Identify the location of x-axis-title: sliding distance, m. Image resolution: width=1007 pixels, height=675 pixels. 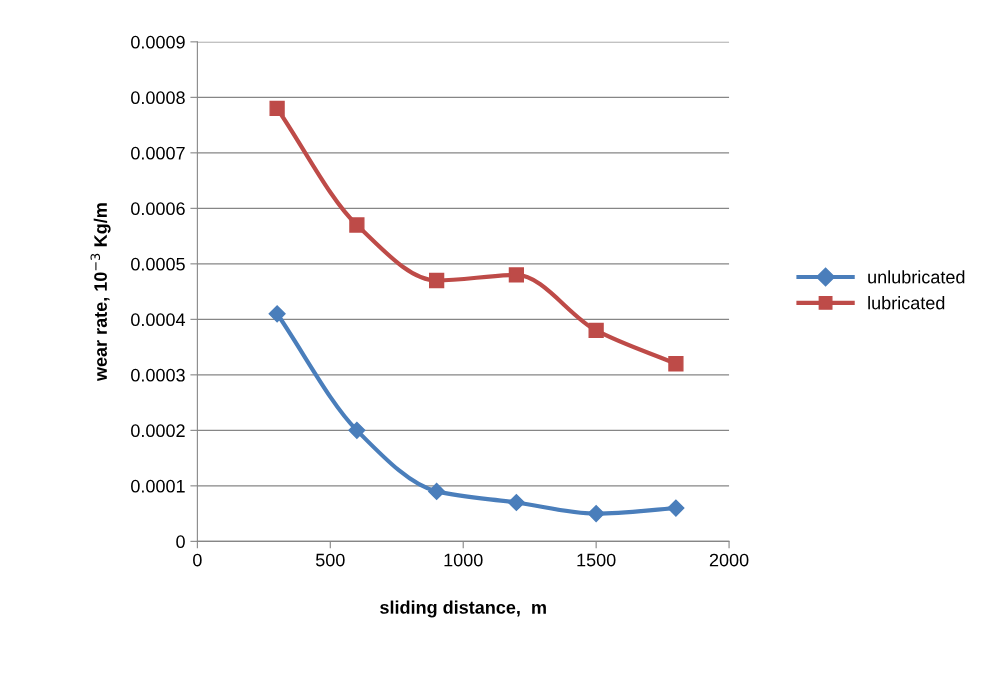
(463, 609).